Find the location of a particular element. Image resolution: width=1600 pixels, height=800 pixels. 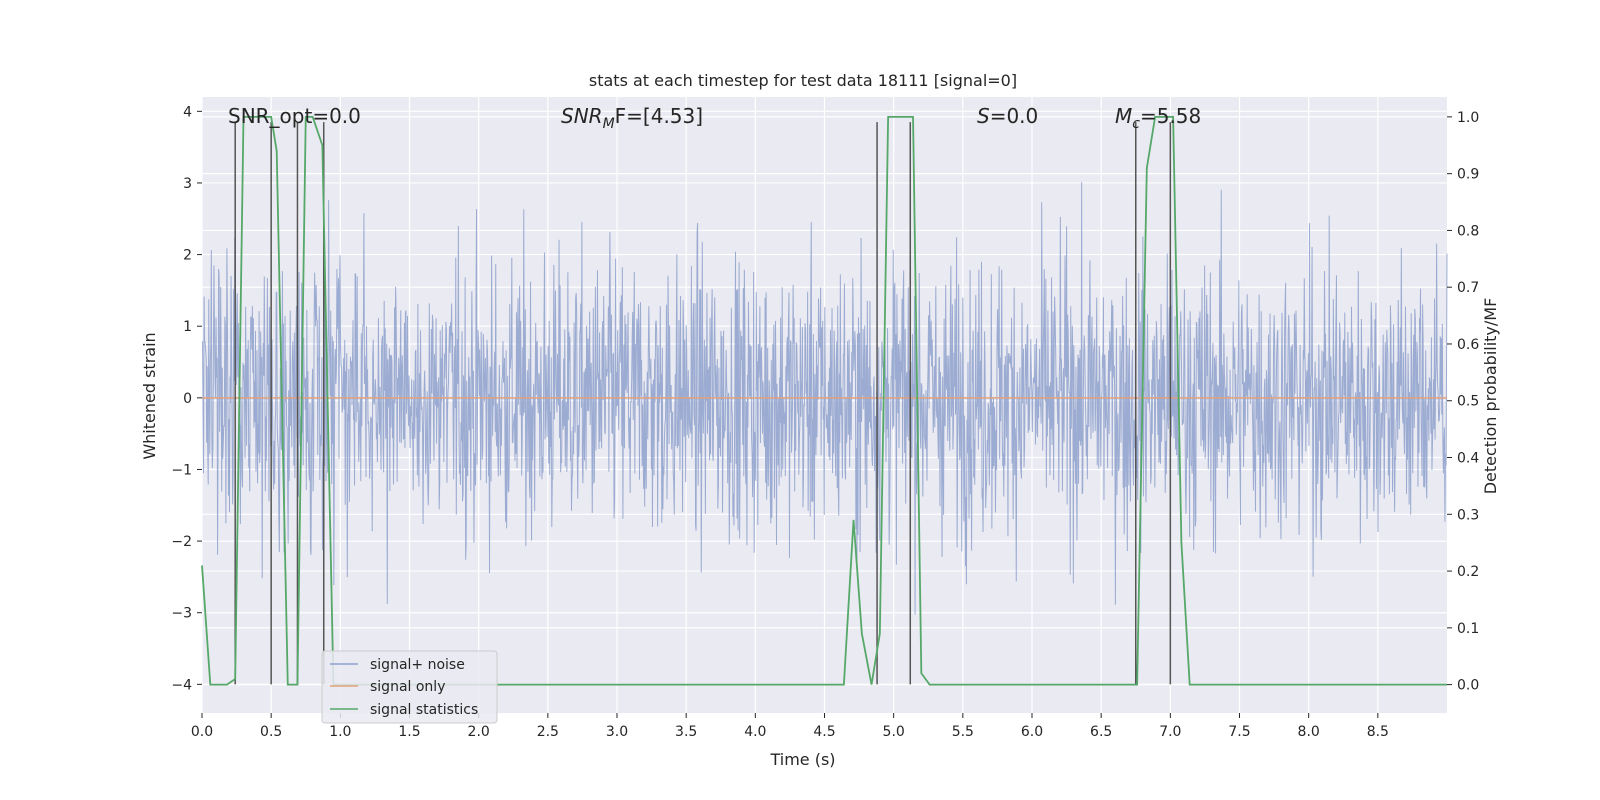

y-right-tick-label: 0.4 is located at coordinates (1468, 459).